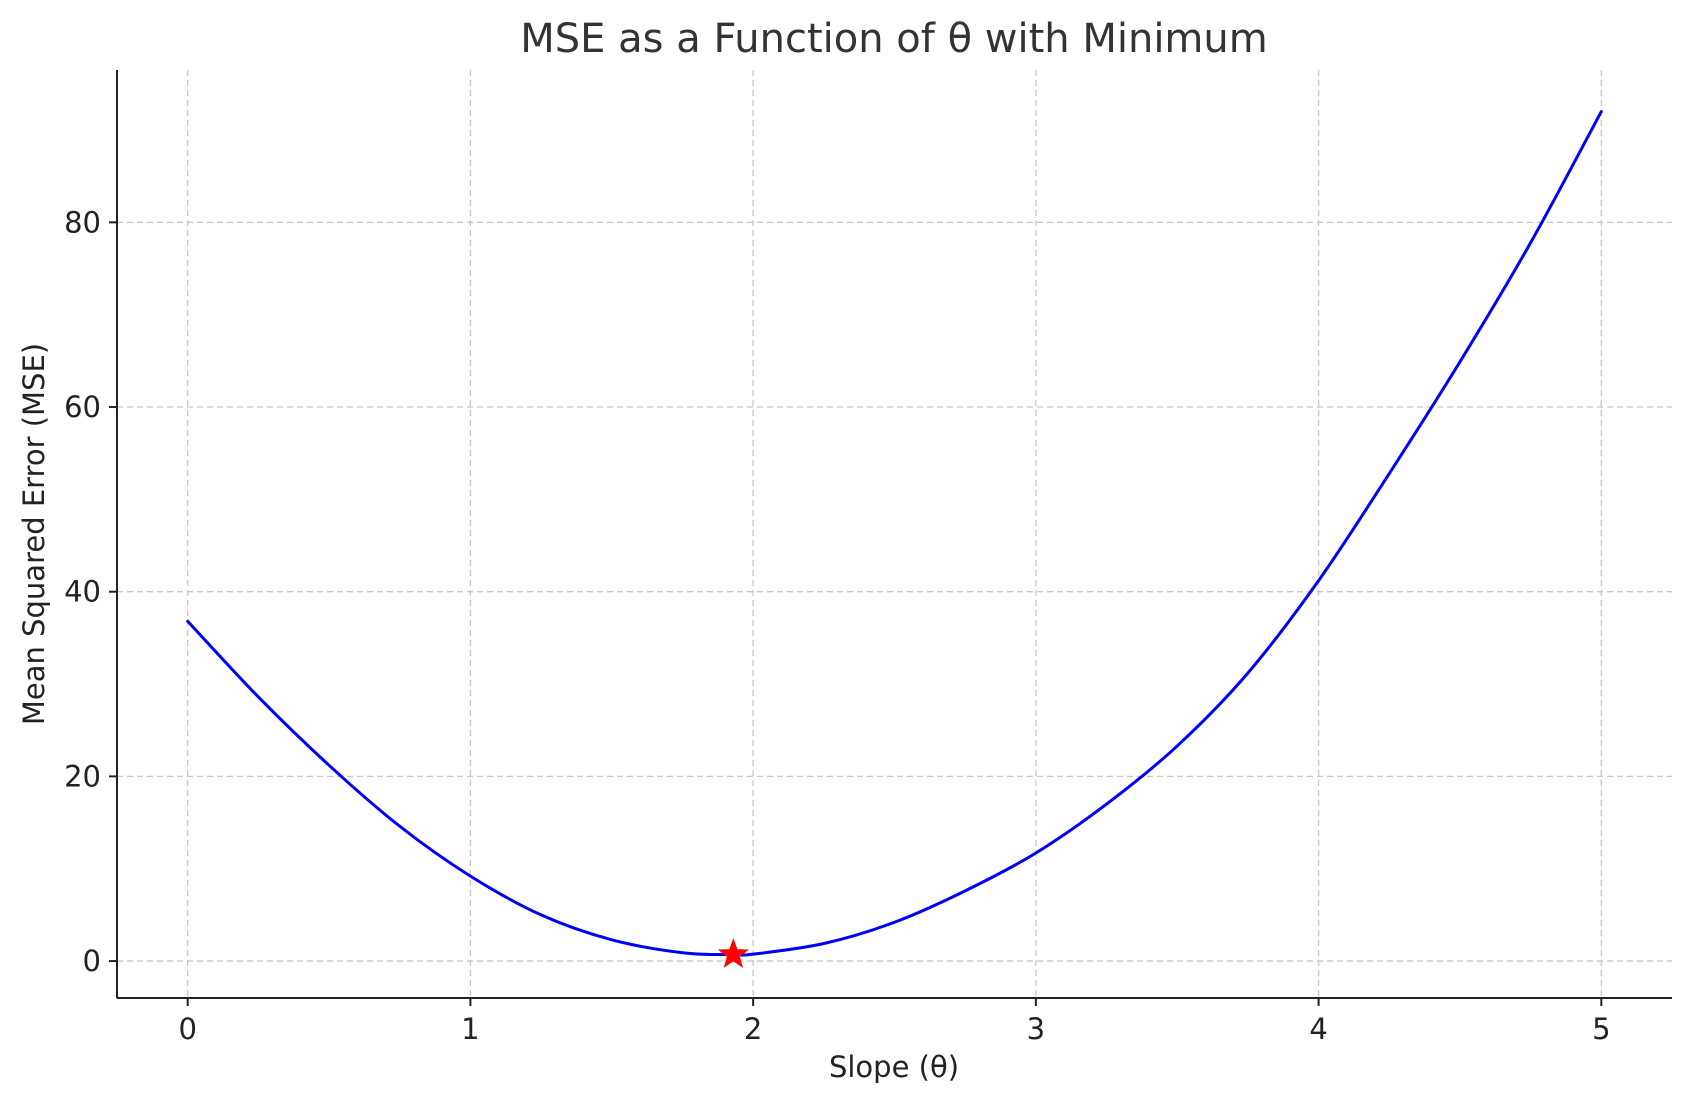 The image size is (1686, 1101). What do you see at coordinates (34, 534) in the screenshot?
I see `y-axis-label: Mean Squared Error (MSE)` at bounding box center [34, 534].